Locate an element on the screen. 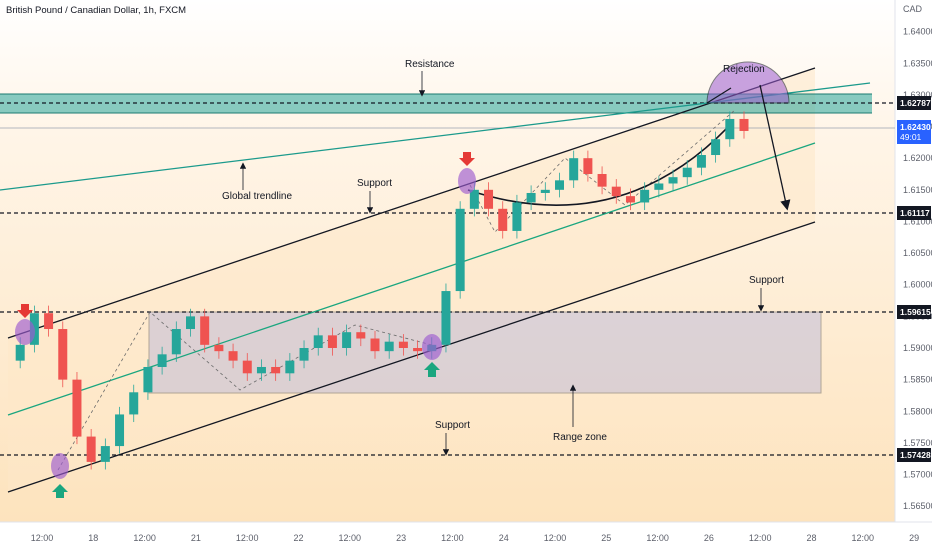 The width and height of the screenshot is (932, 550). annotation-rejection: Rejection is located at coordinates (744, 69).